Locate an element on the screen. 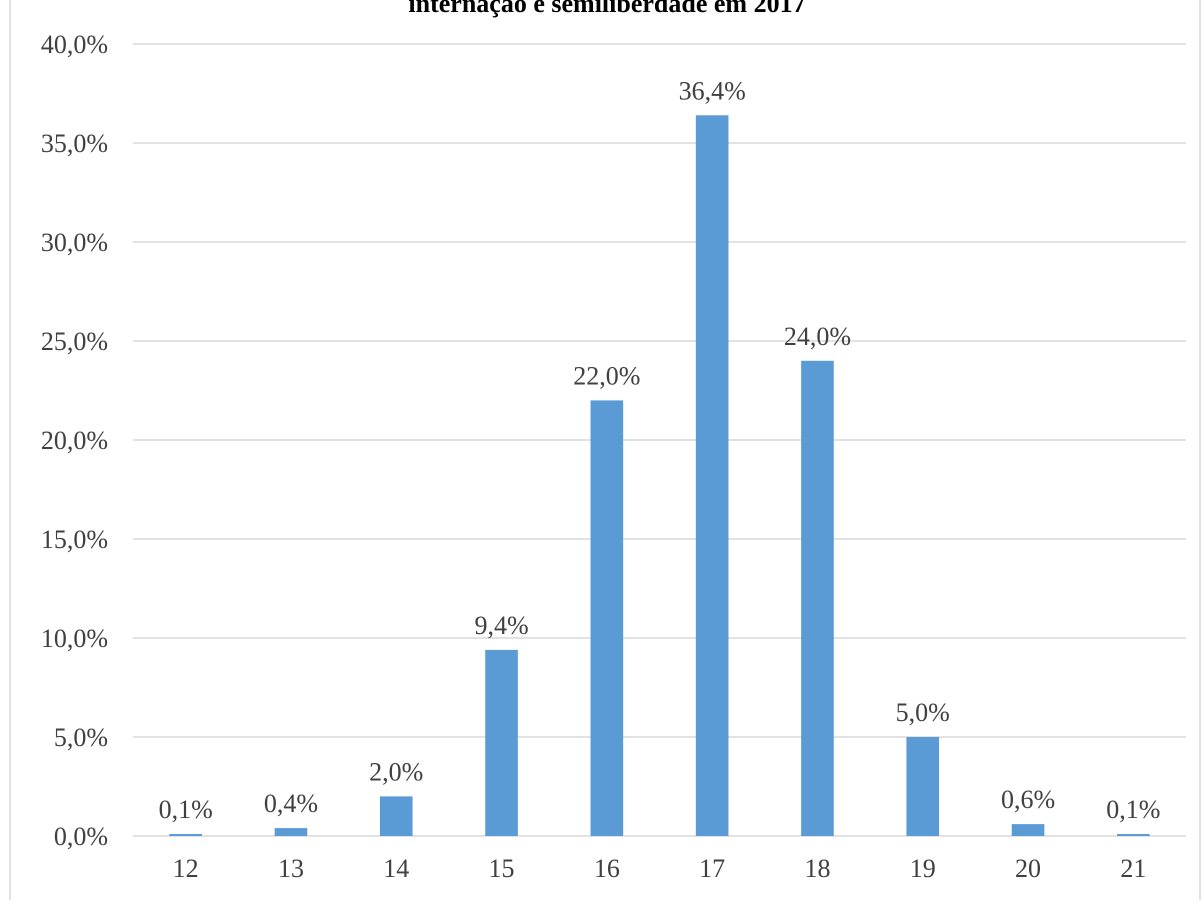 Image resolution: width=1204 pixels, height=905 pixels. x-tick-label: 12 is located at coordinates (186, 868).